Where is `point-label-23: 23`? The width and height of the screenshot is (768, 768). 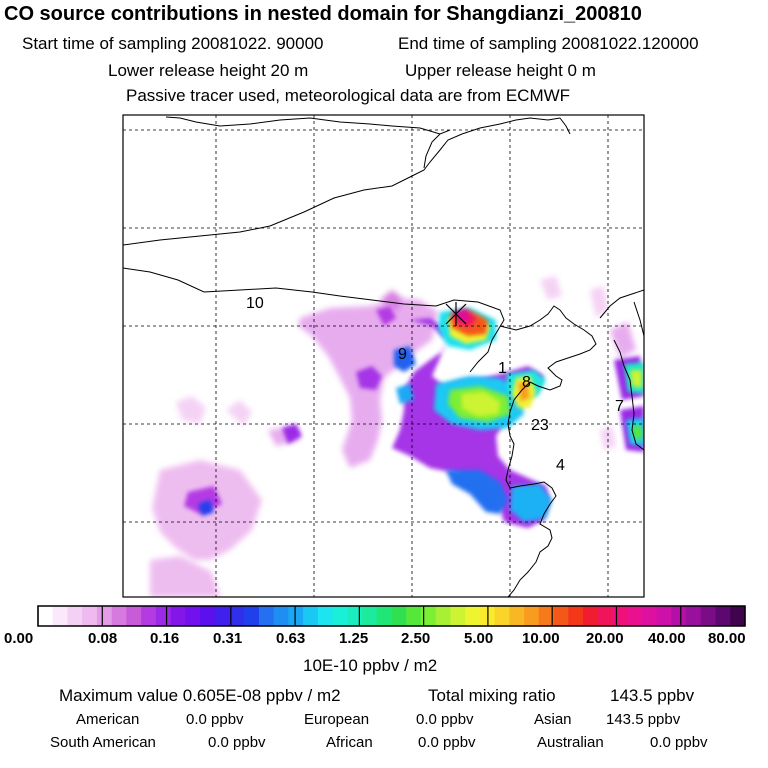
point-label-23: 23 is located at coordinates (540, 425).